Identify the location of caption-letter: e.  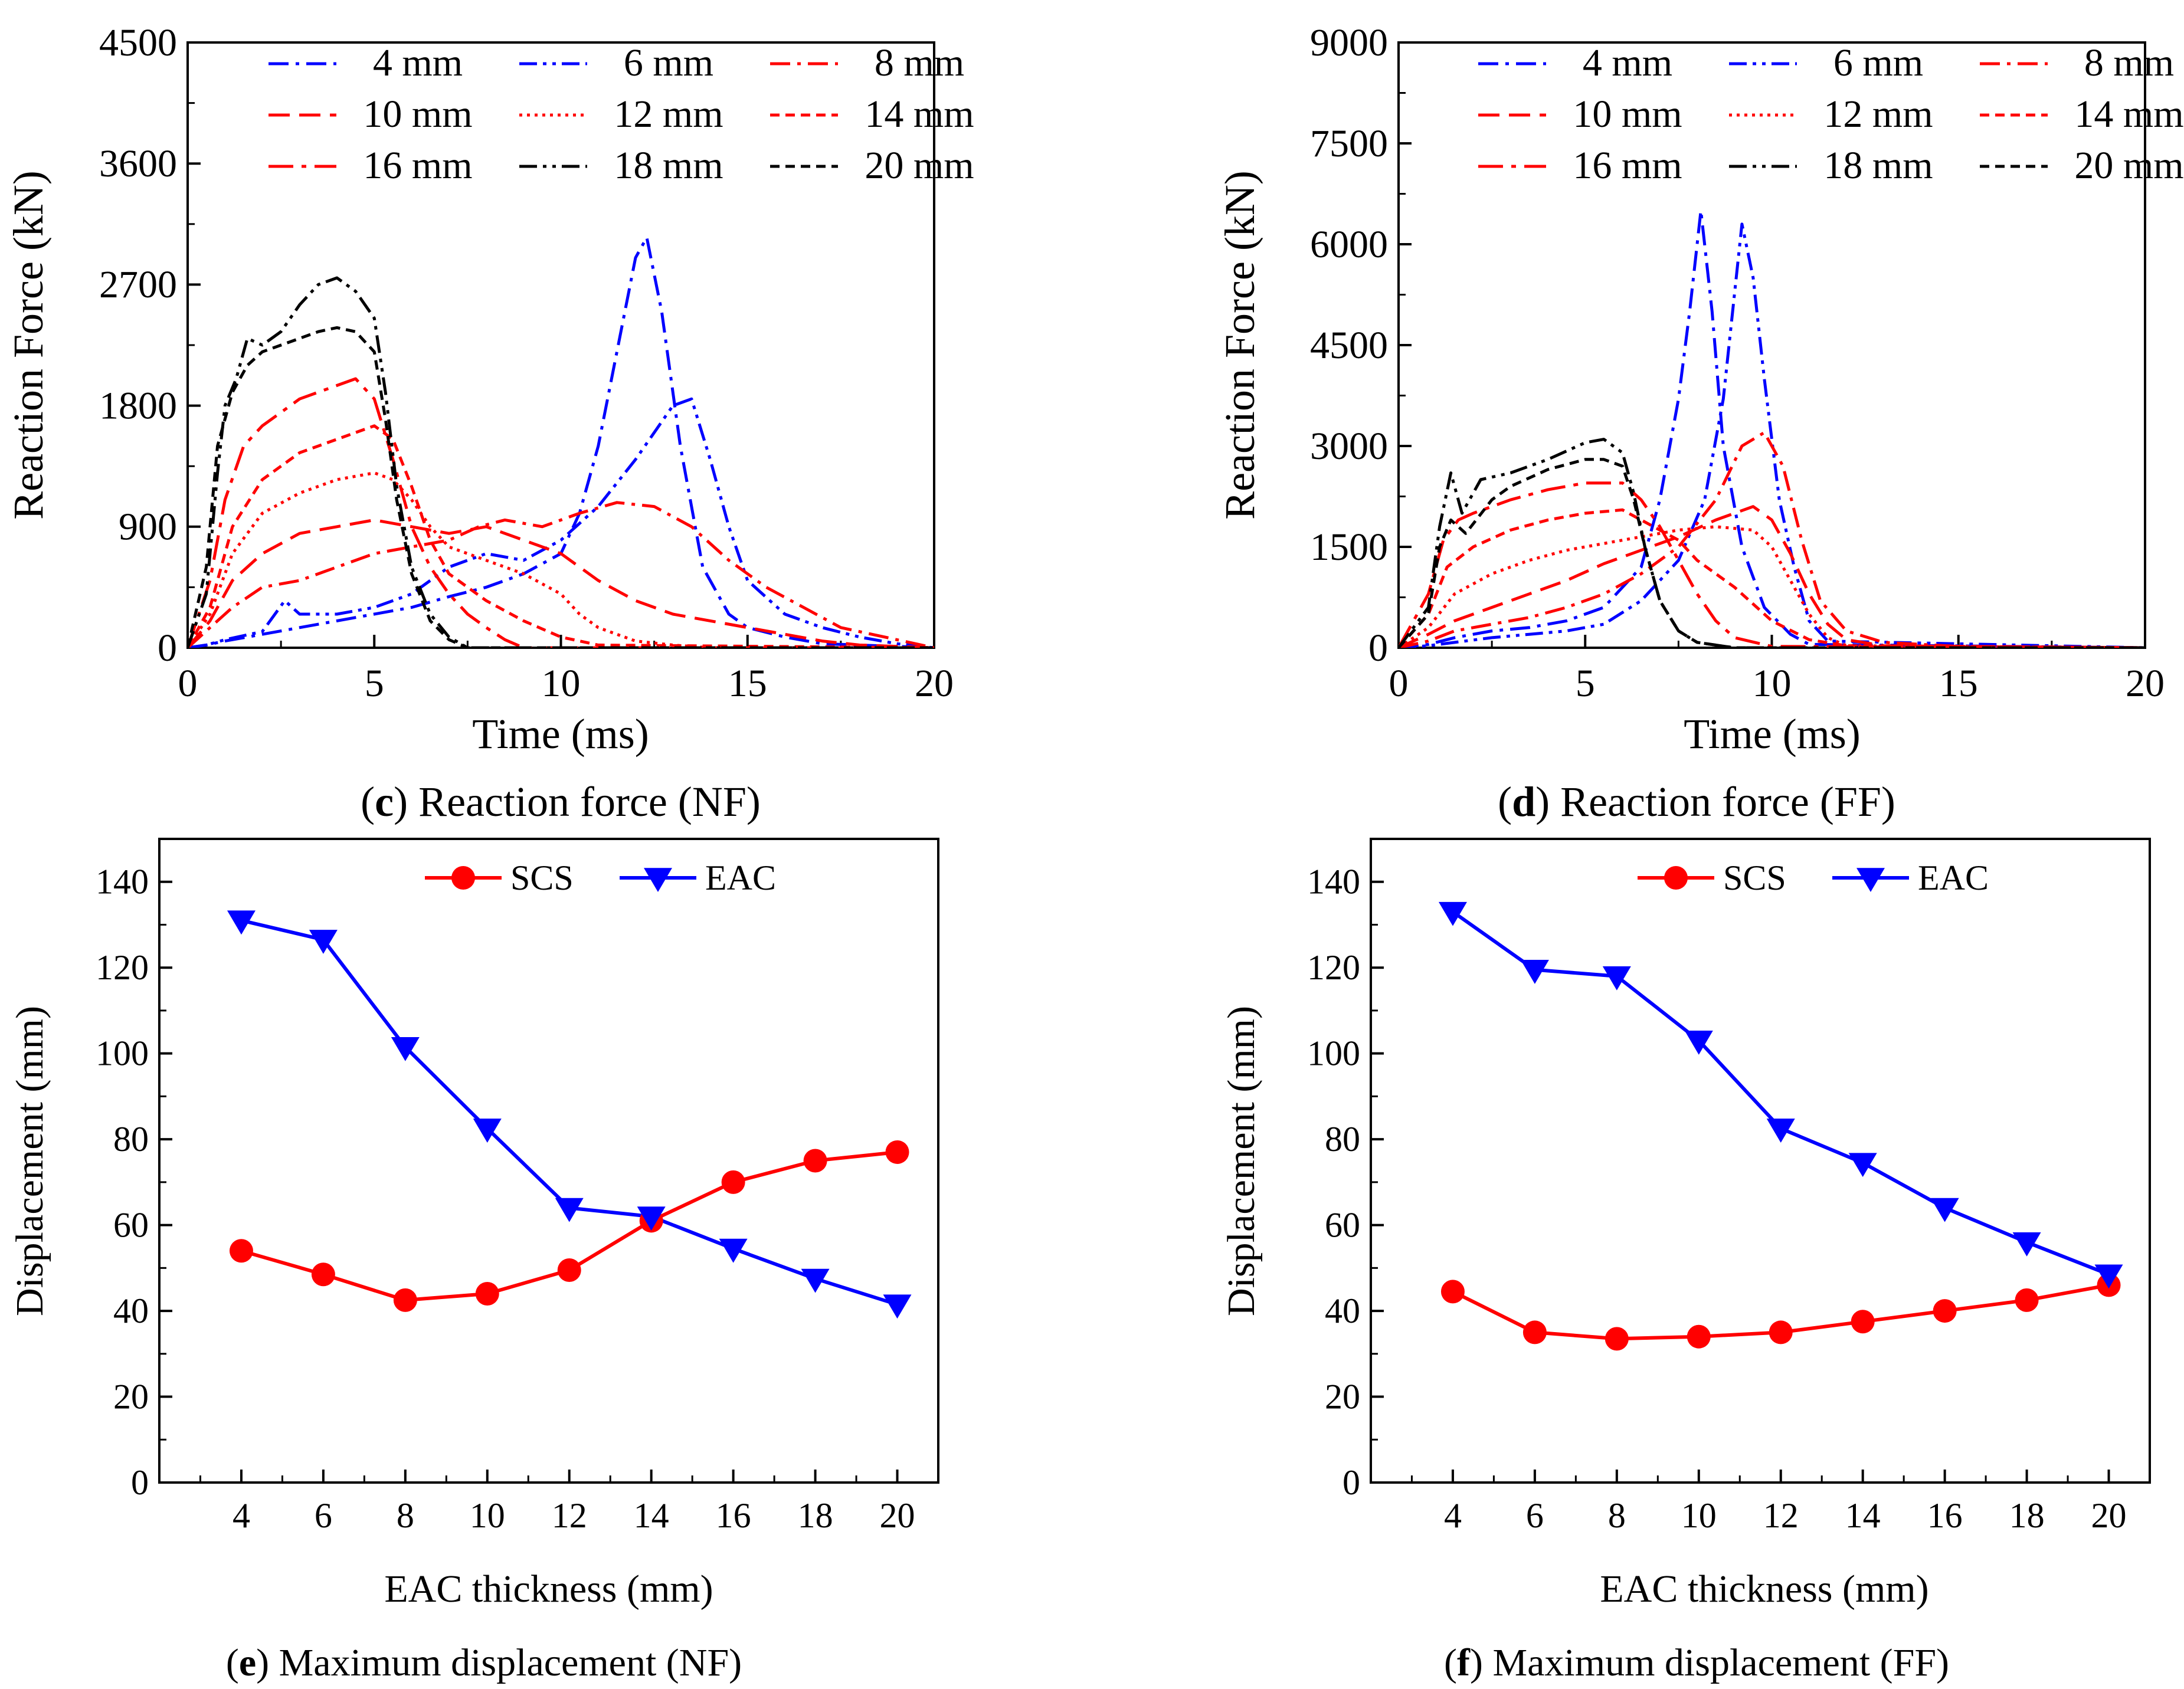
(247, 1662).